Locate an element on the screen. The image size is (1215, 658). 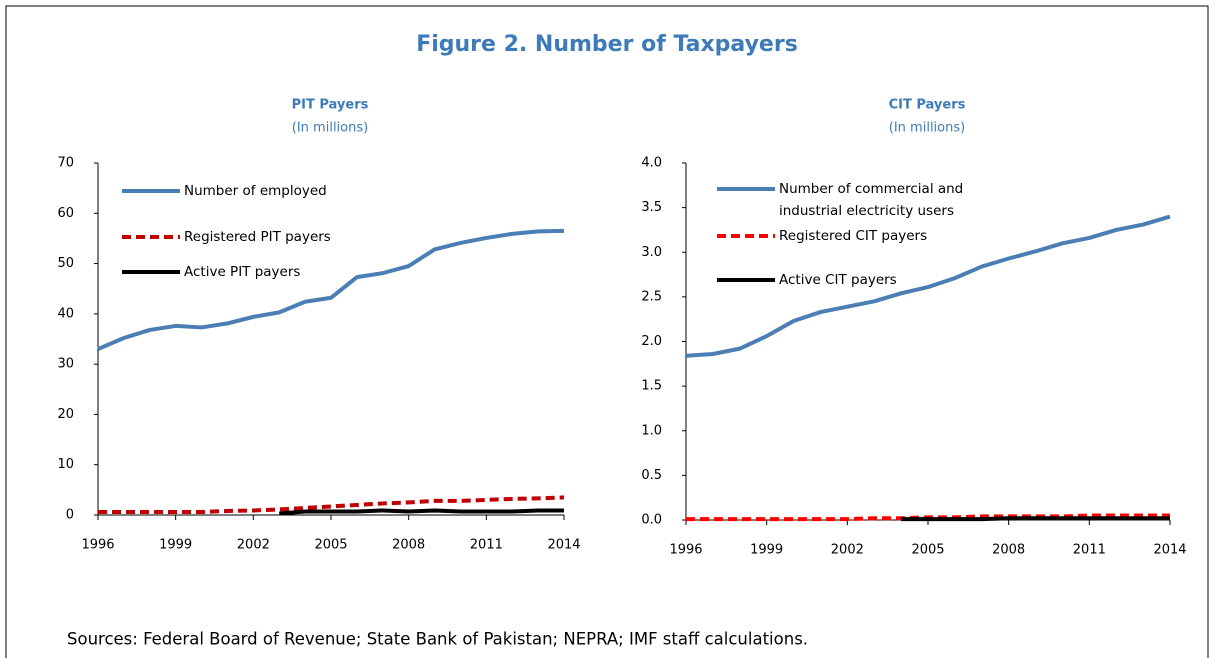
y-tick-label: 0.0 is located at coordinates (651, 520).